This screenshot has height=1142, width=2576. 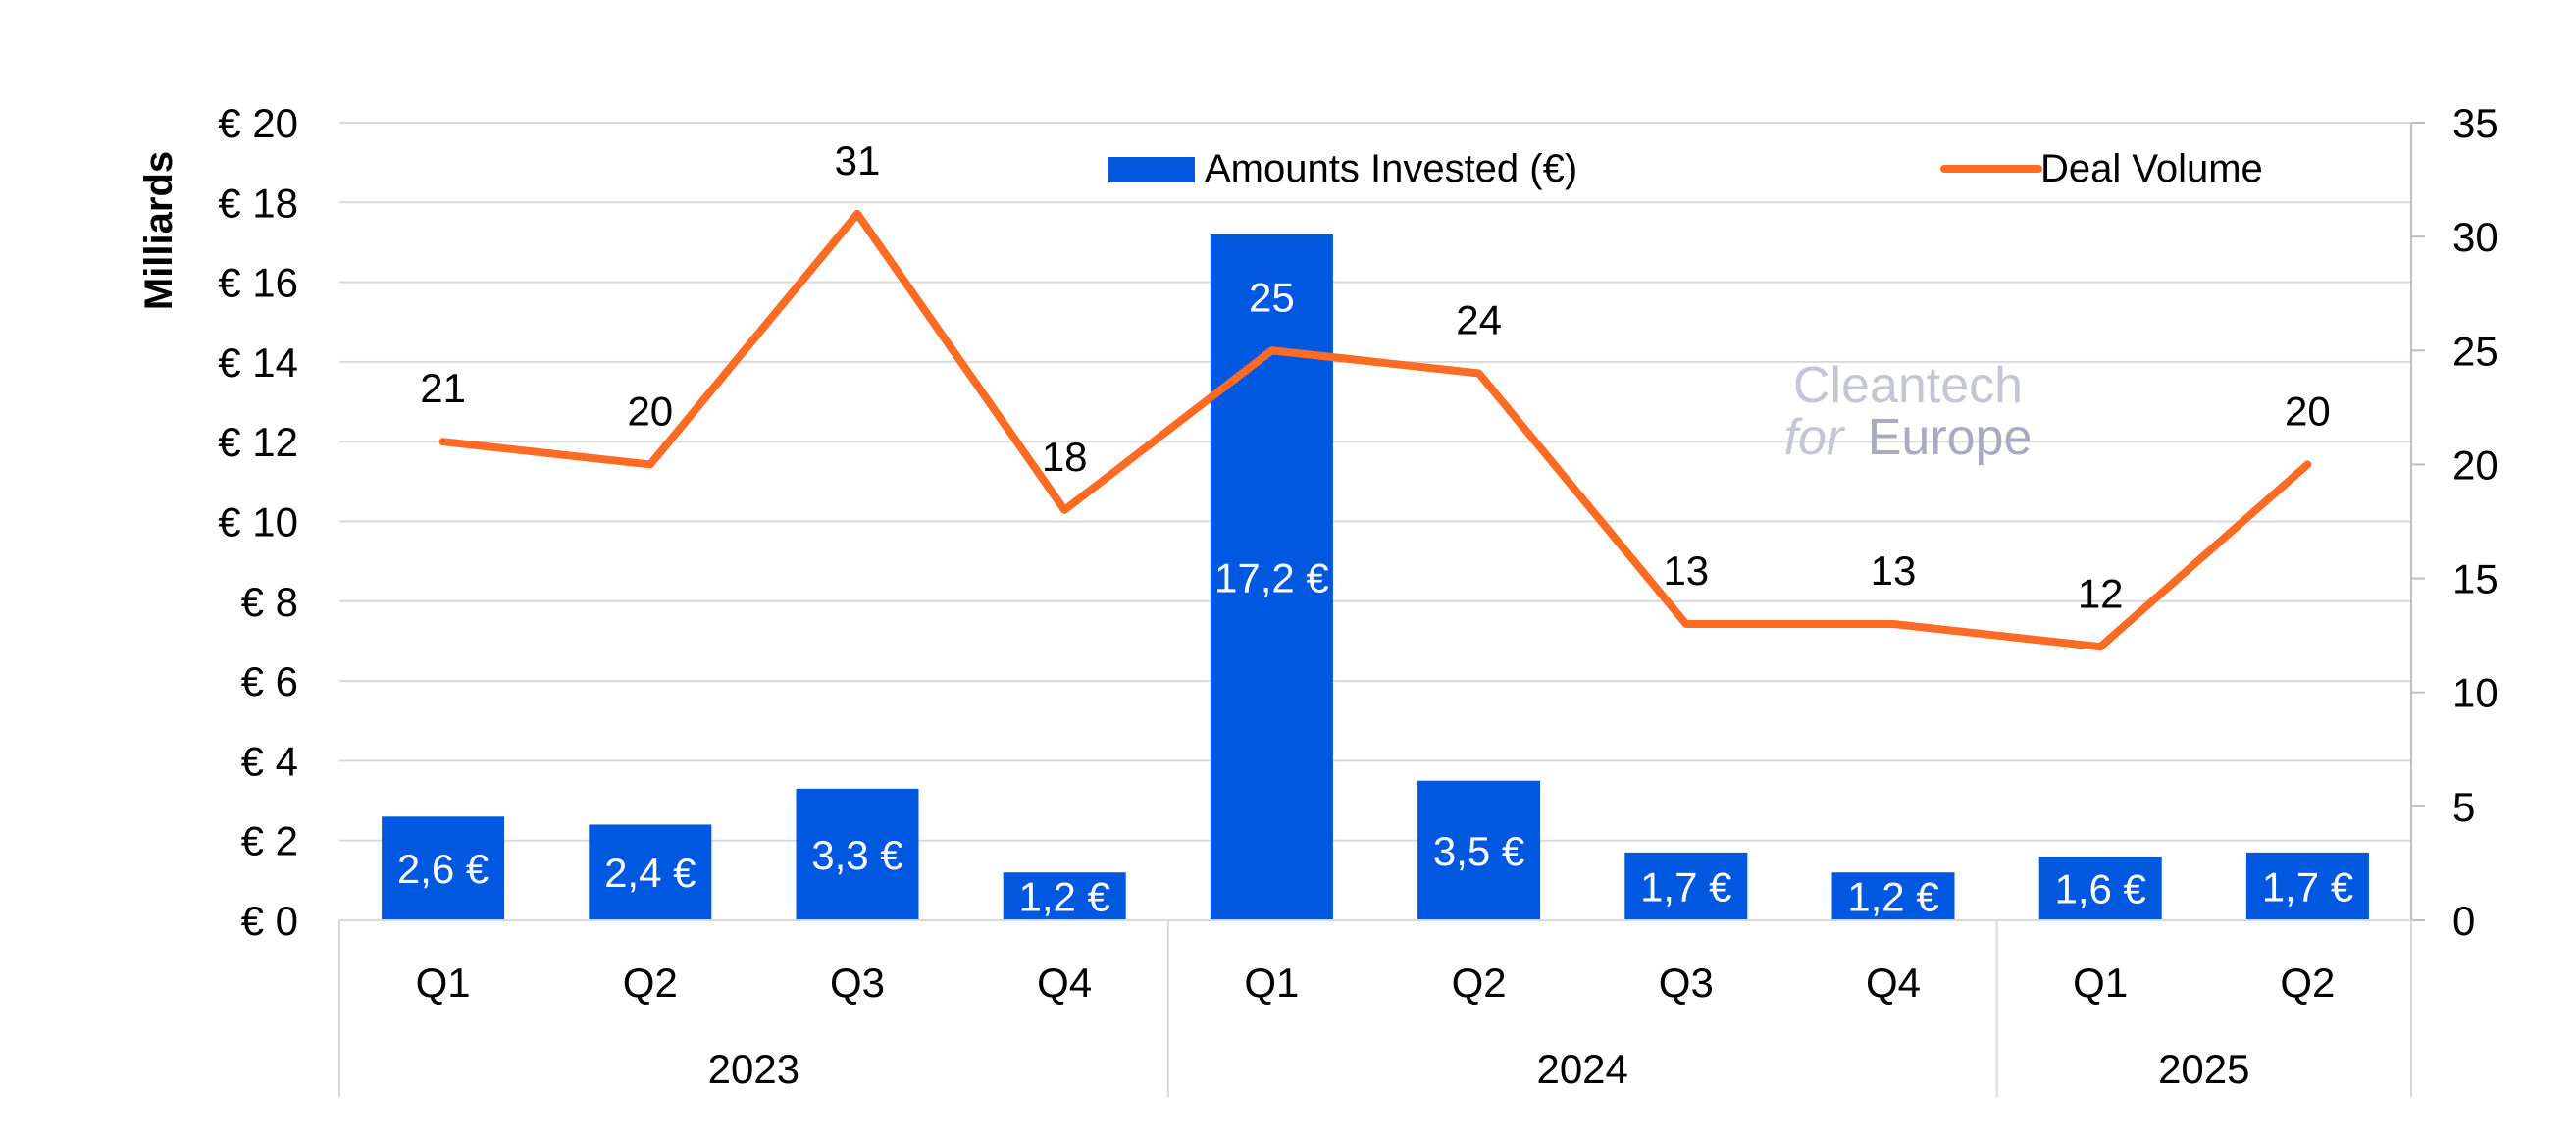 I want to click on y-right-tick-label: 25, so click(x=2475, y=351).